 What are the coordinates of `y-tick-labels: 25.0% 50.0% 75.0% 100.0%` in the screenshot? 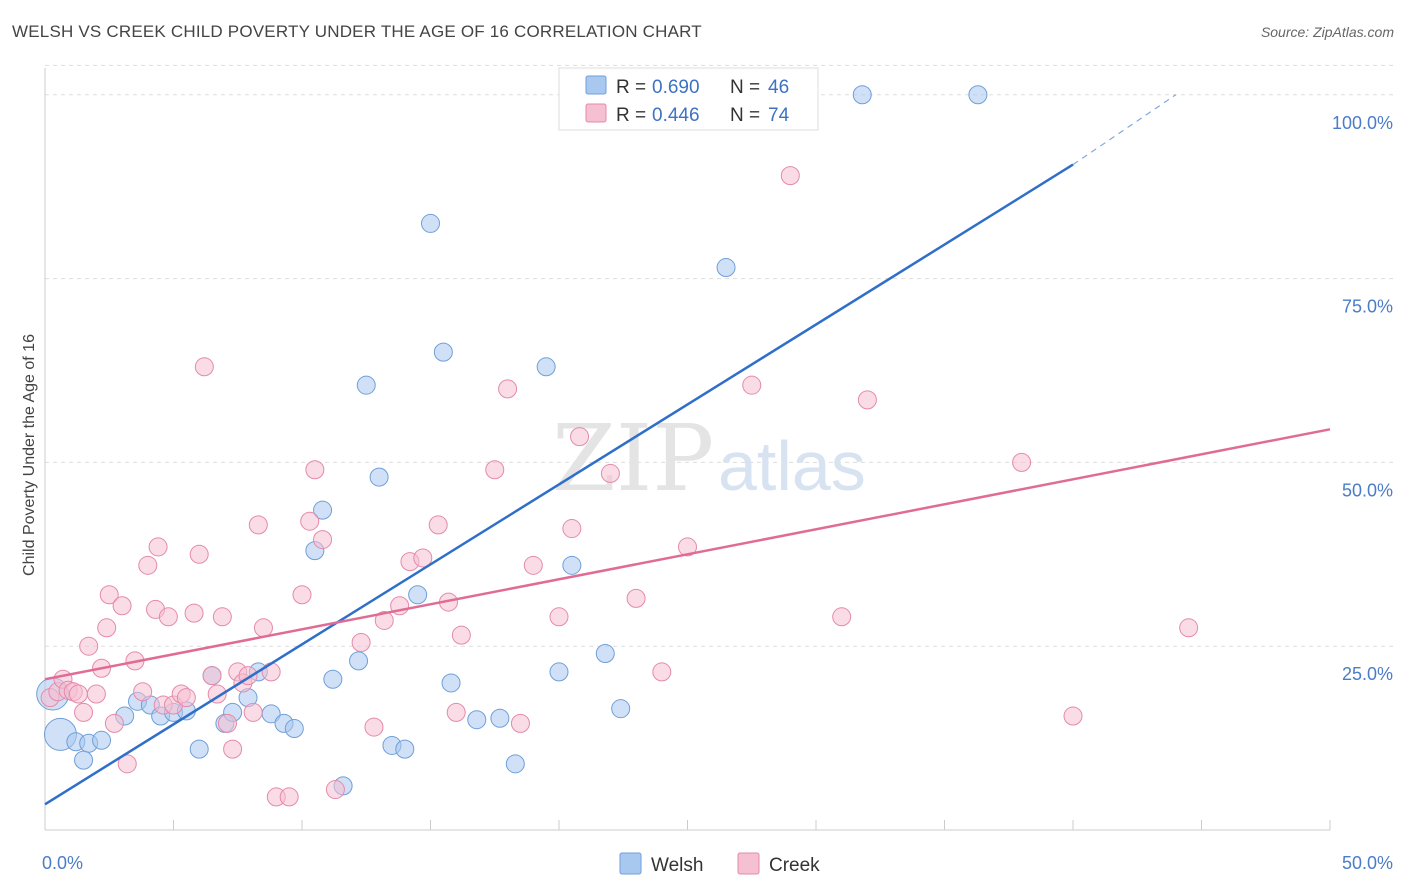 It's located at (1362, 398).